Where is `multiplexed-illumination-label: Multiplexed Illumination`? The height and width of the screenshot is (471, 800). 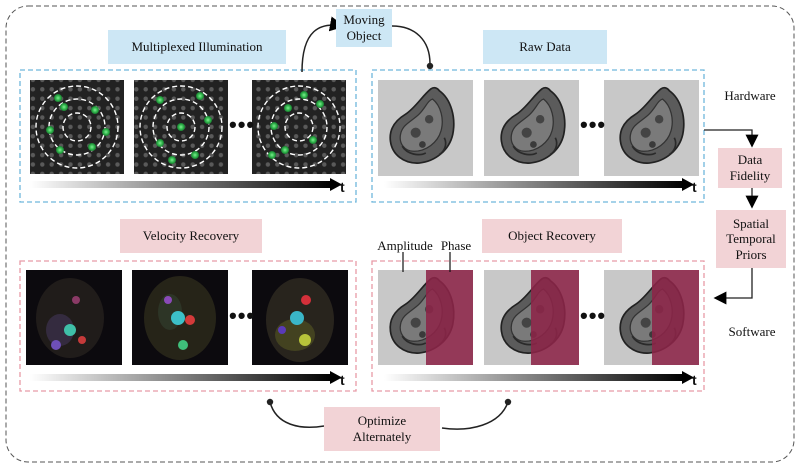
multiplexed-illumination-label: Multiplexed Illumination is located at coordinates (197, 47).